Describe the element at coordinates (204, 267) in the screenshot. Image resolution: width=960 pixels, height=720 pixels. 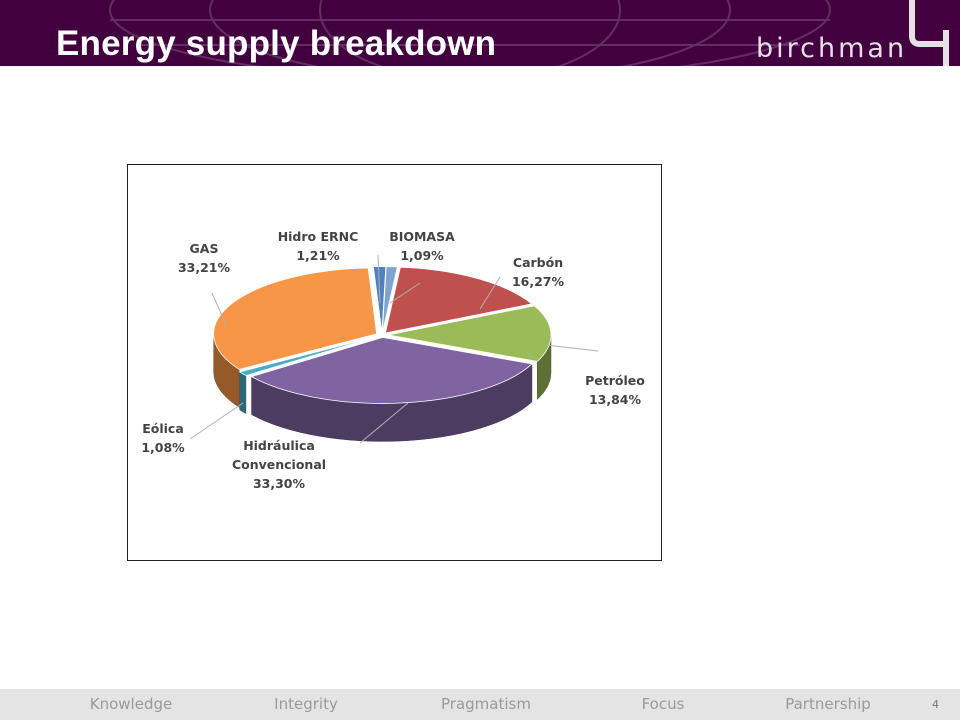
I see `slice-value-gas: 33,21%` at that location.